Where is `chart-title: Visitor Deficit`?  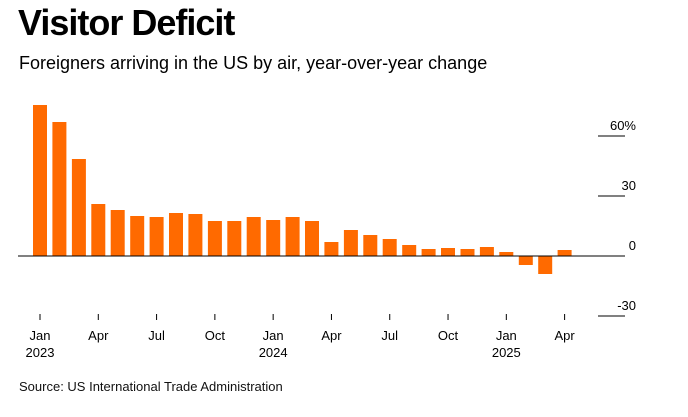 chart-title: Visitor Deficit is located at coordinates (126, 22).